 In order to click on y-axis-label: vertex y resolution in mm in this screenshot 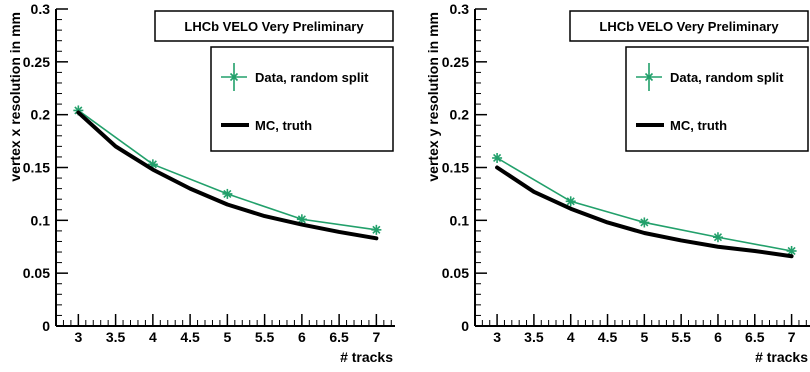, I will do `click(433, 97)`.